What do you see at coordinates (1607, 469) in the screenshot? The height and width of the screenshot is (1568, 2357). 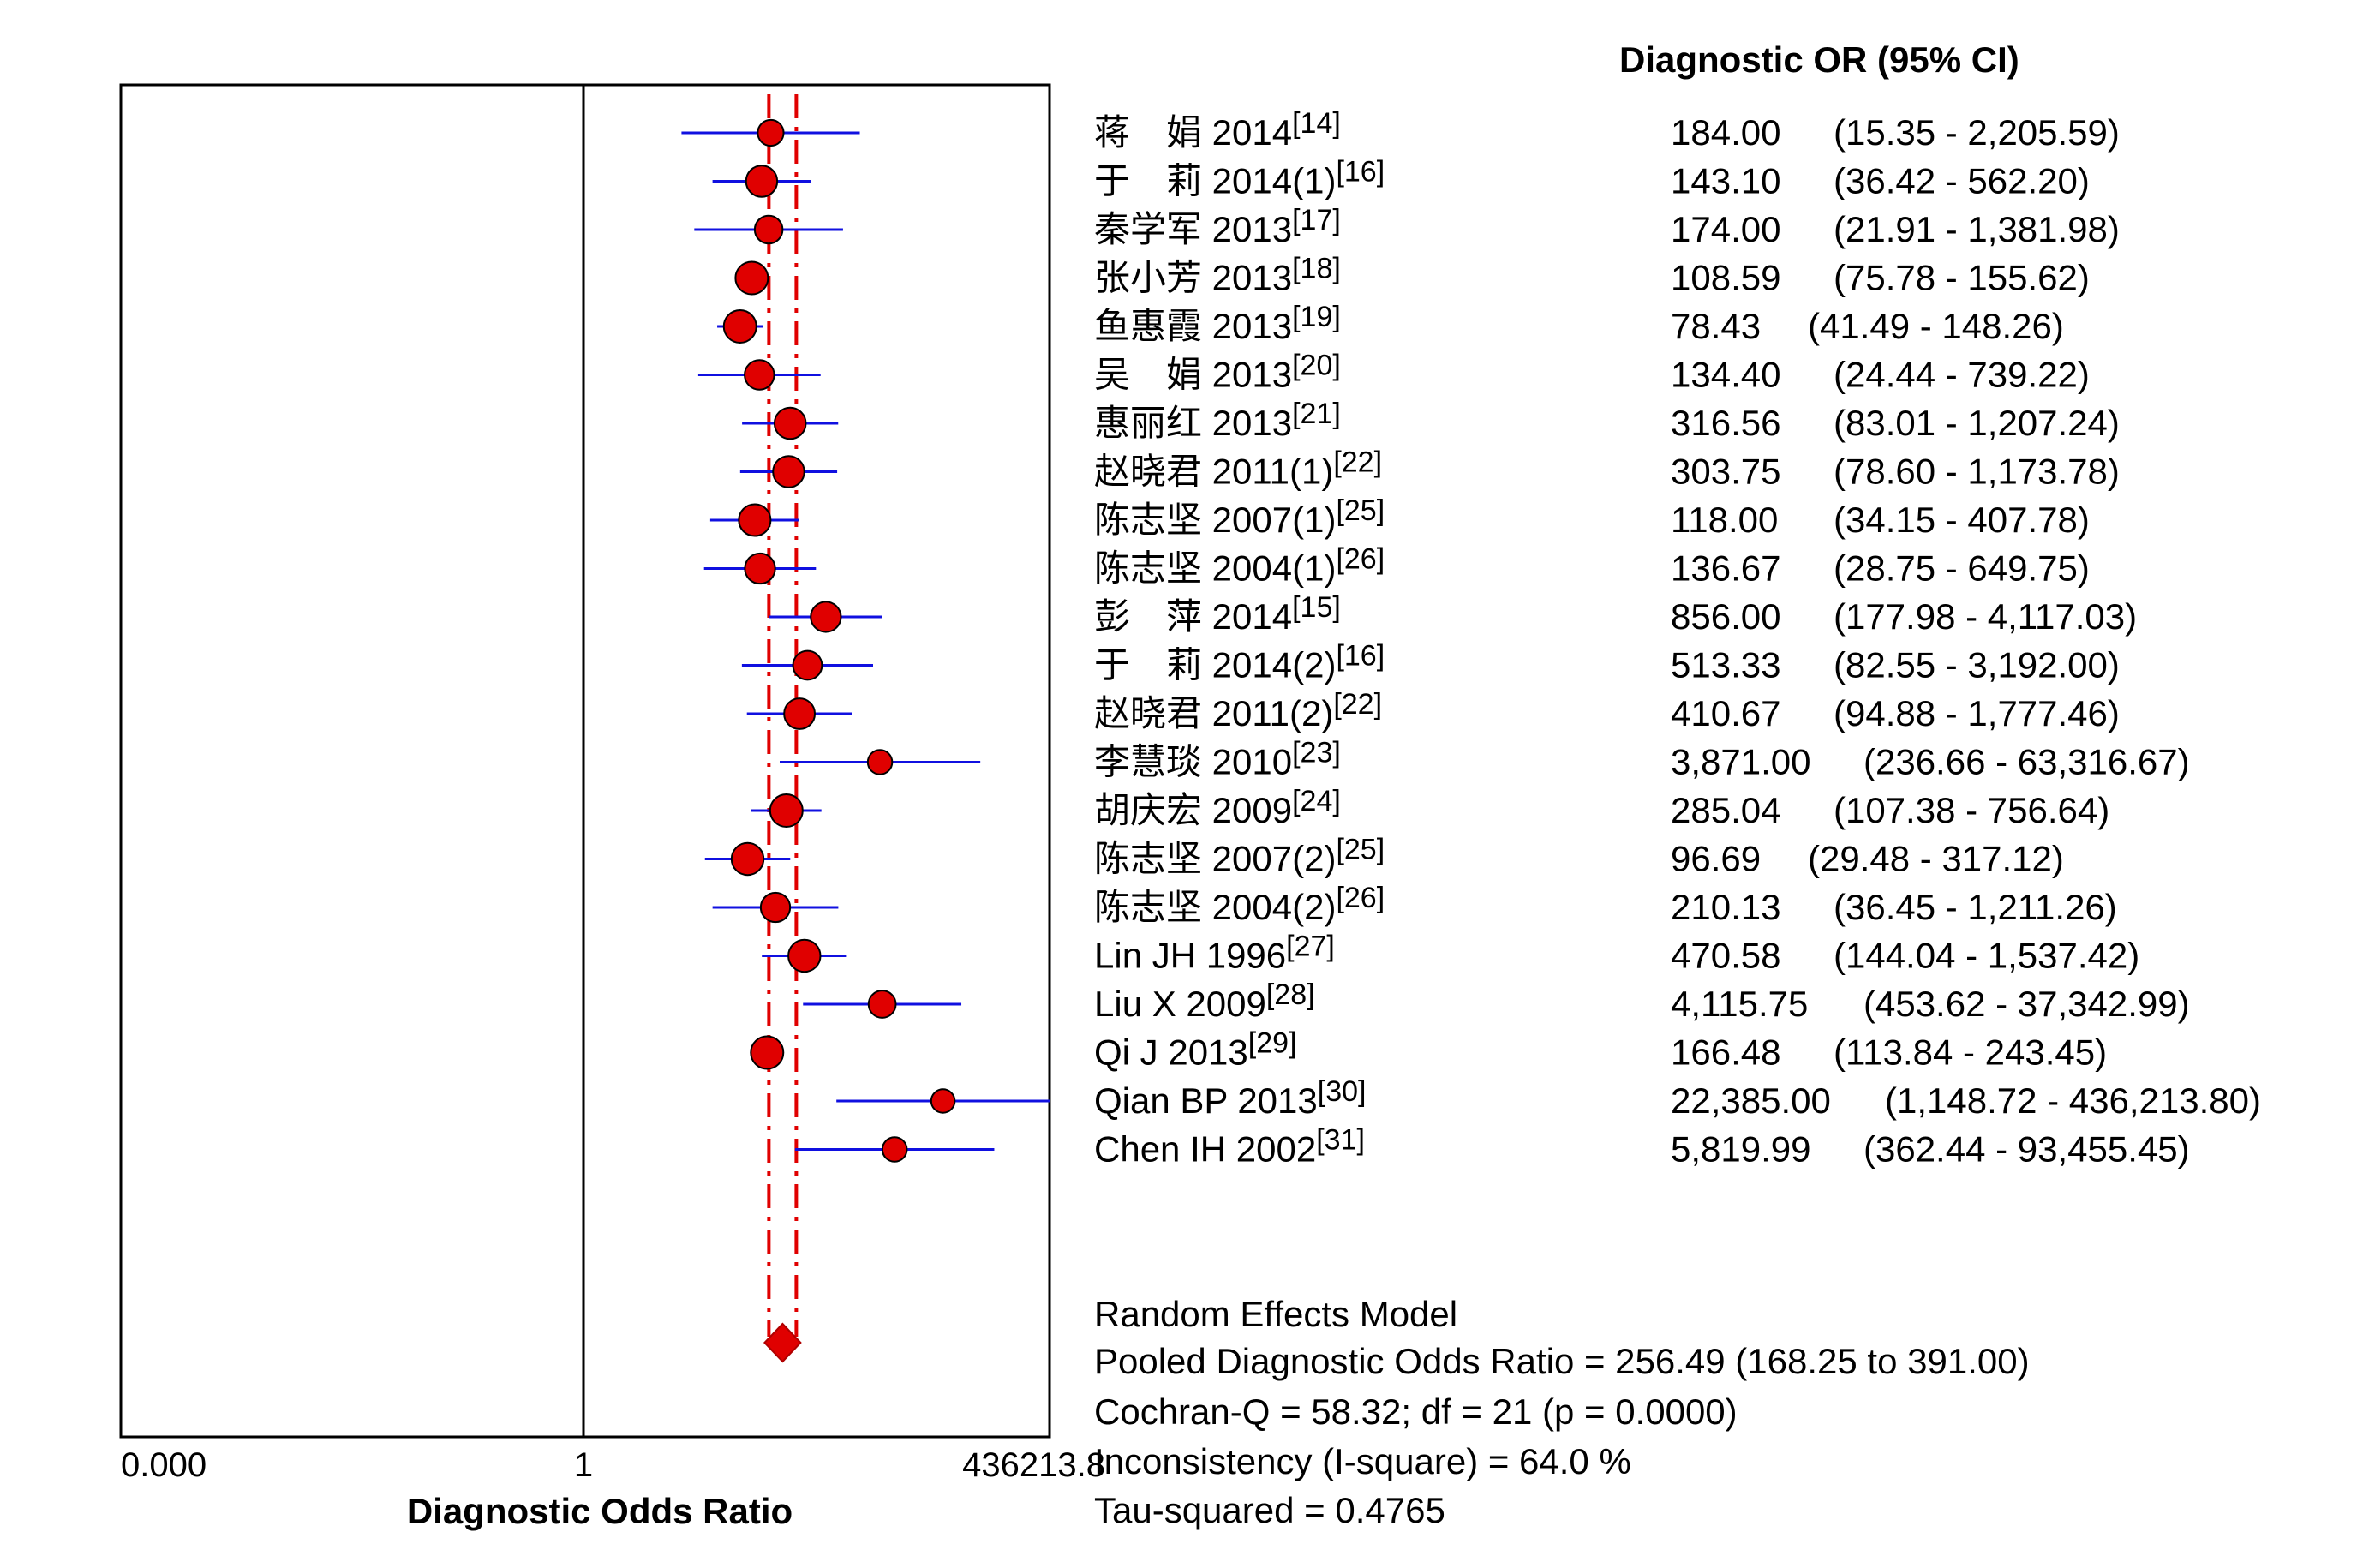 I see `study-row: 赵晓君 2011(1)[22] 303.75 (78.60 - 1,173.78)` at bounding box center [1607, 469].